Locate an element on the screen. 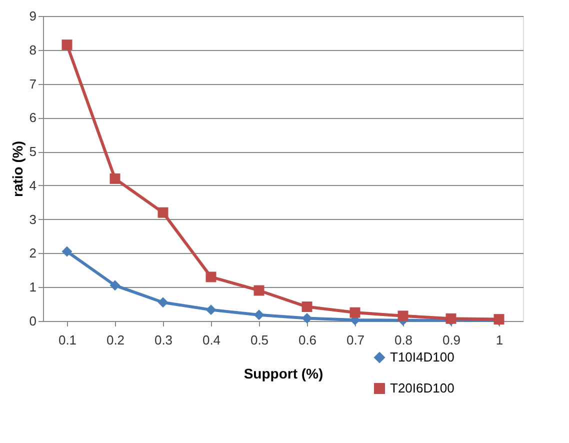 The width and height of the screenshot is (569, 443). x-tick-label: 0.3 is located at coordinates (163, 340).